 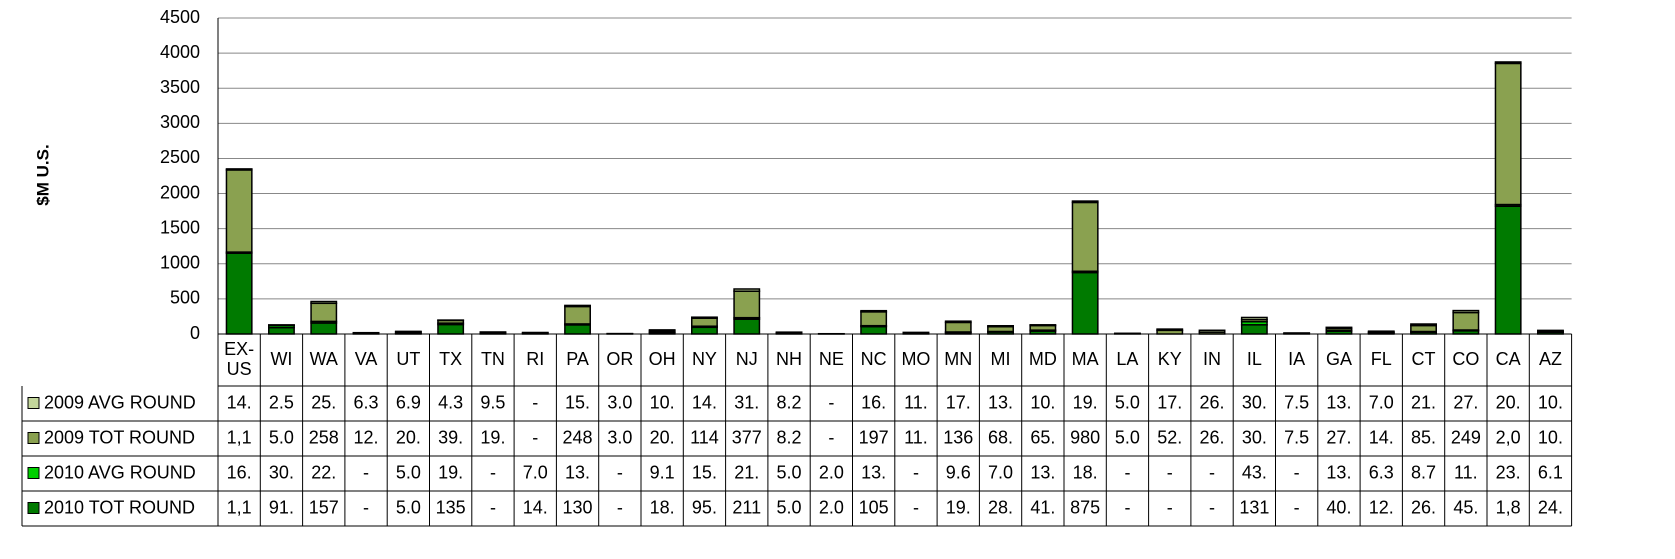 What do you see at coordinates (180, 263) in the screenshot?
I see `y-tick-label: 1000` at bounding box center [180, 263].